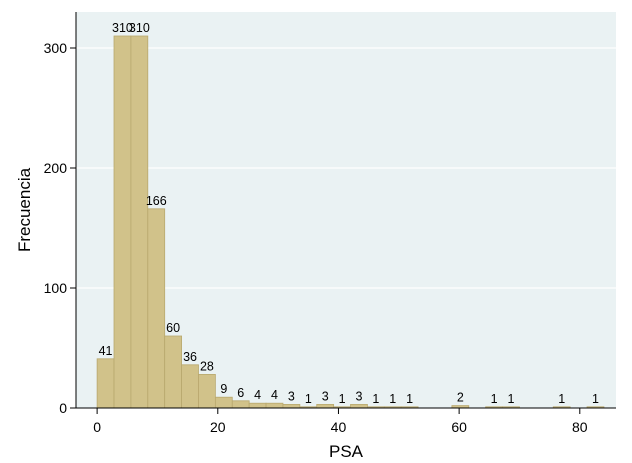  I want to click on data-label: 6, so click(240, 393).